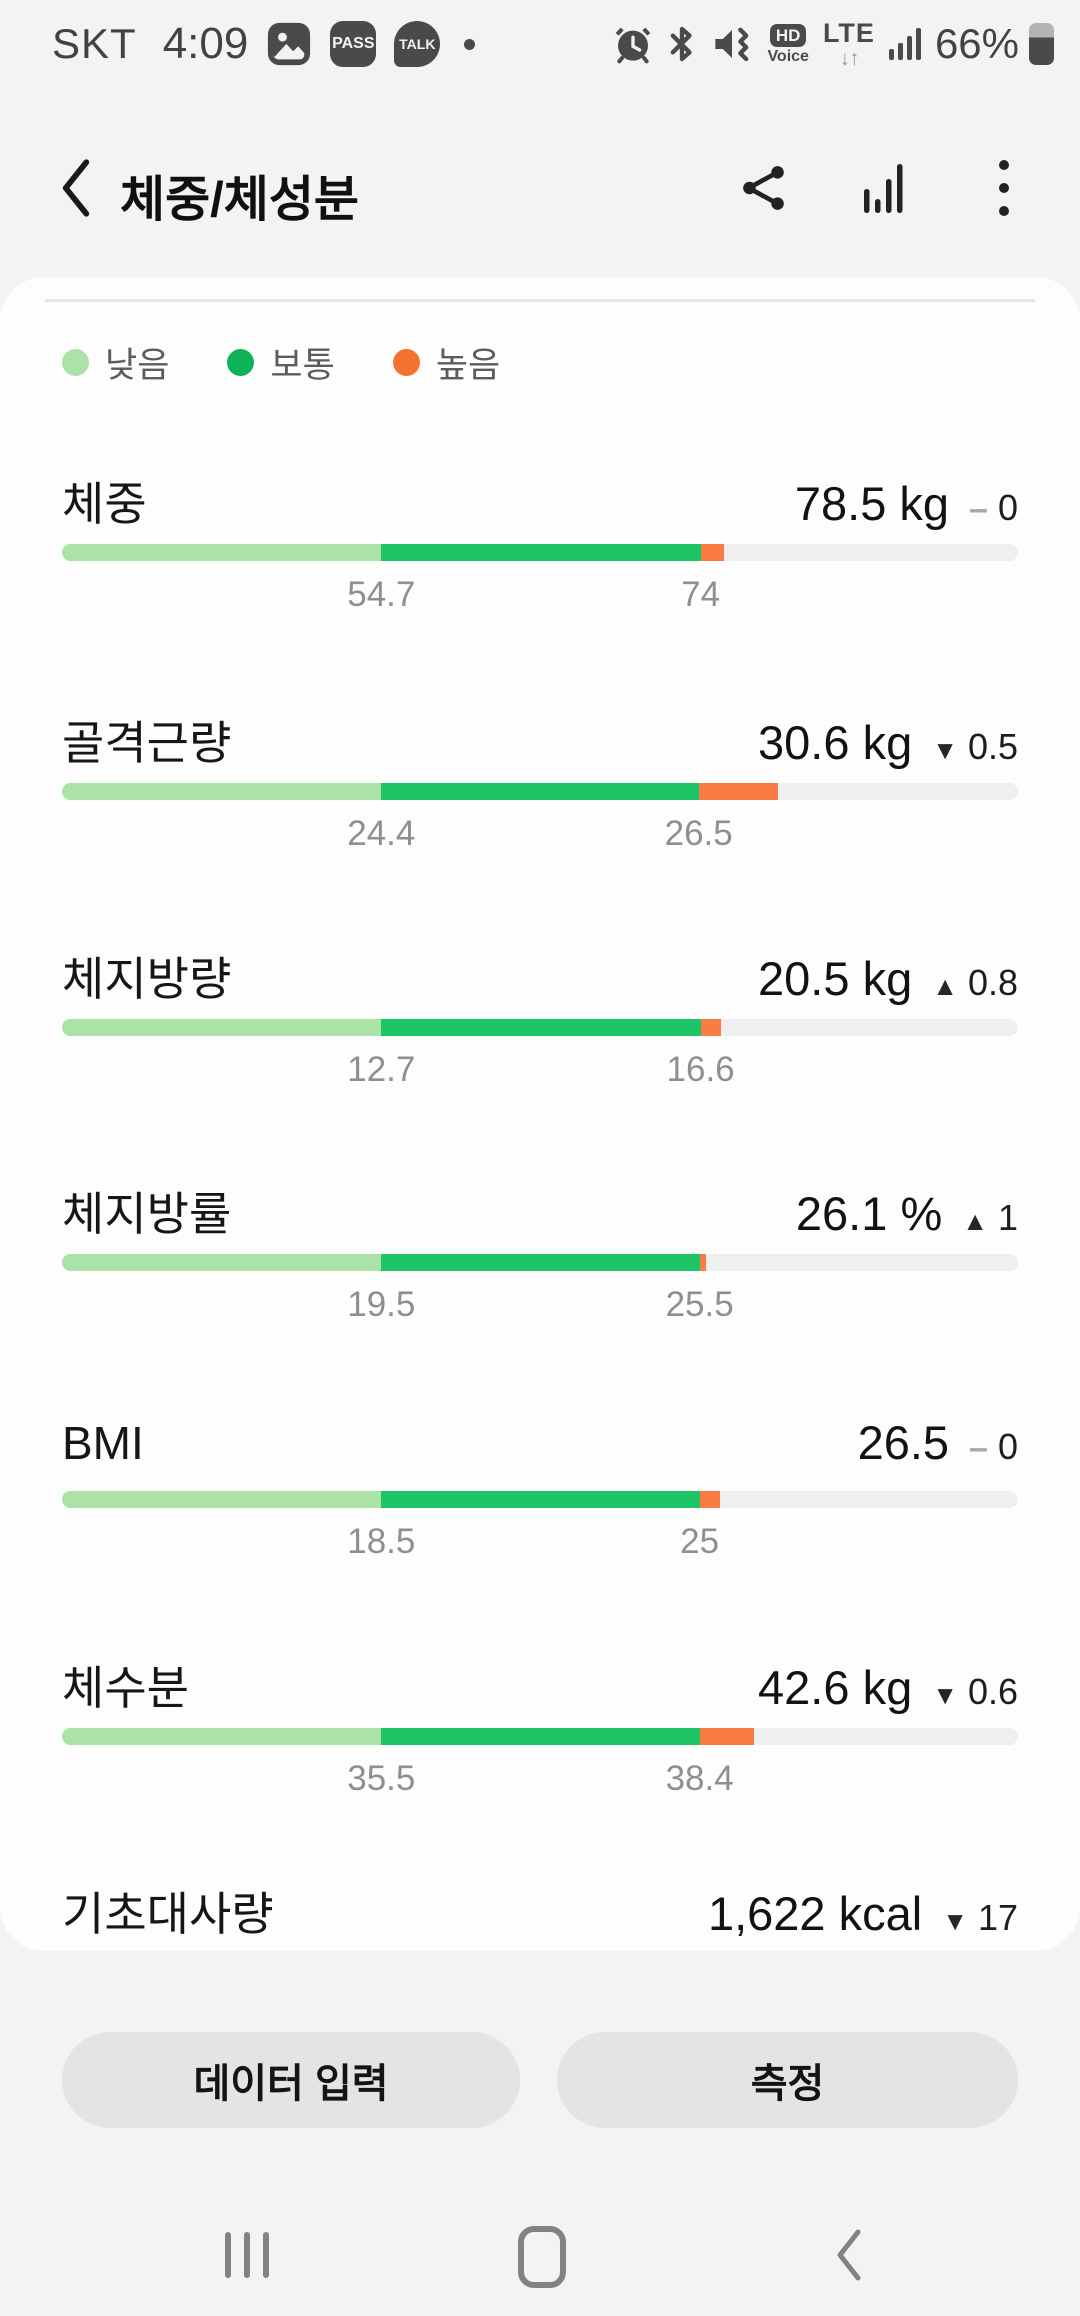 The height and width of the screenshot is (2316, 1080). What do you see at coordinates (904, 44) in the screenshot?
I see `signal-strength-icon` at bounding box center [904, 44].